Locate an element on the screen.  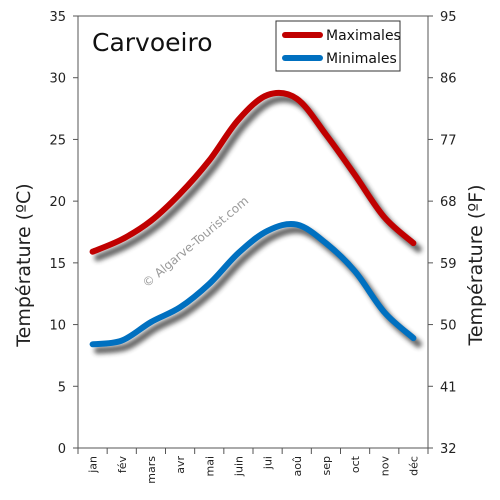
left-axis-ticks: 0 5 10 15 20 25 30 35 is located at coordinates (63, 233).